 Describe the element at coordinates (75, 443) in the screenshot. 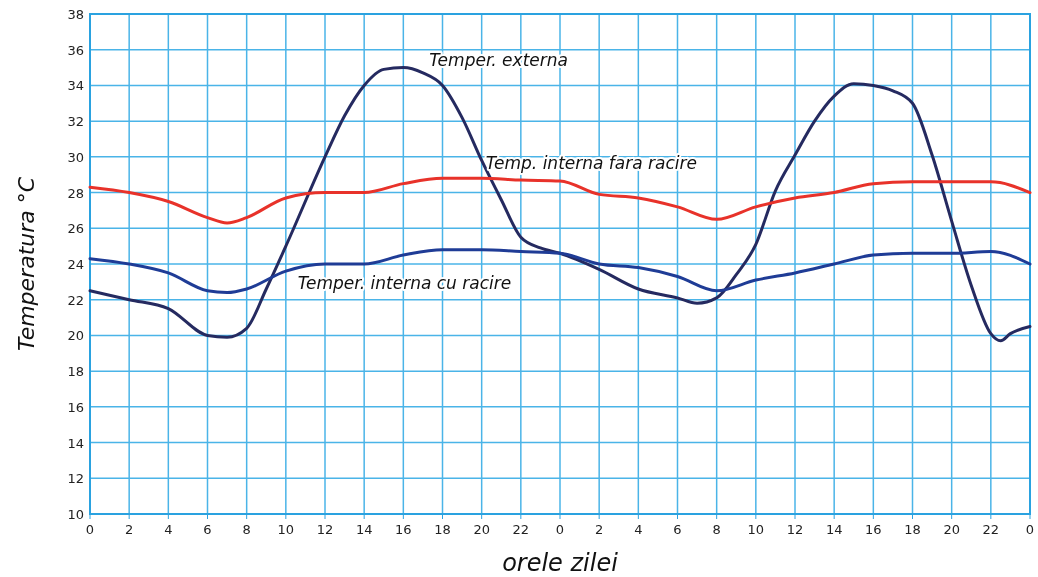

I see `y-tick-label: 14` at that location.